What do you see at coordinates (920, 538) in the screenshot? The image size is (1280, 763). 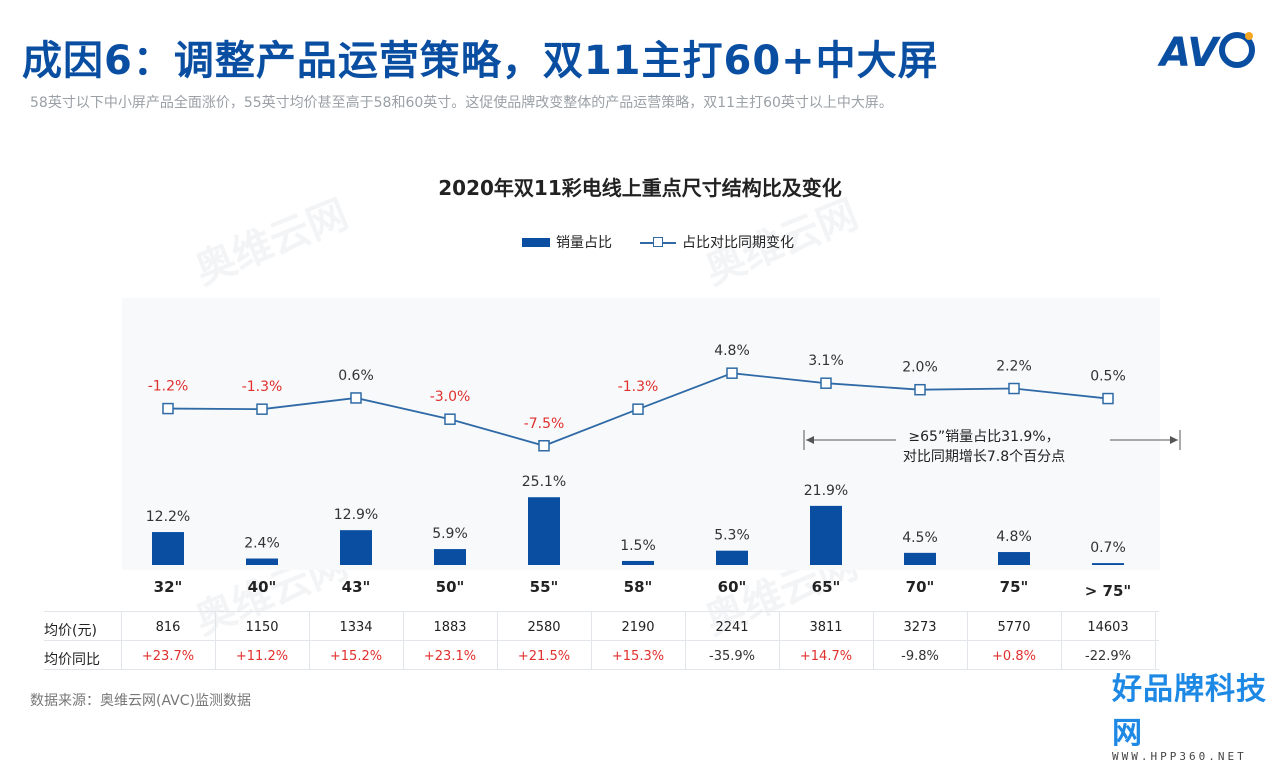 I see `bar-data-label: 4.5%` at bounding box center [920, 538].